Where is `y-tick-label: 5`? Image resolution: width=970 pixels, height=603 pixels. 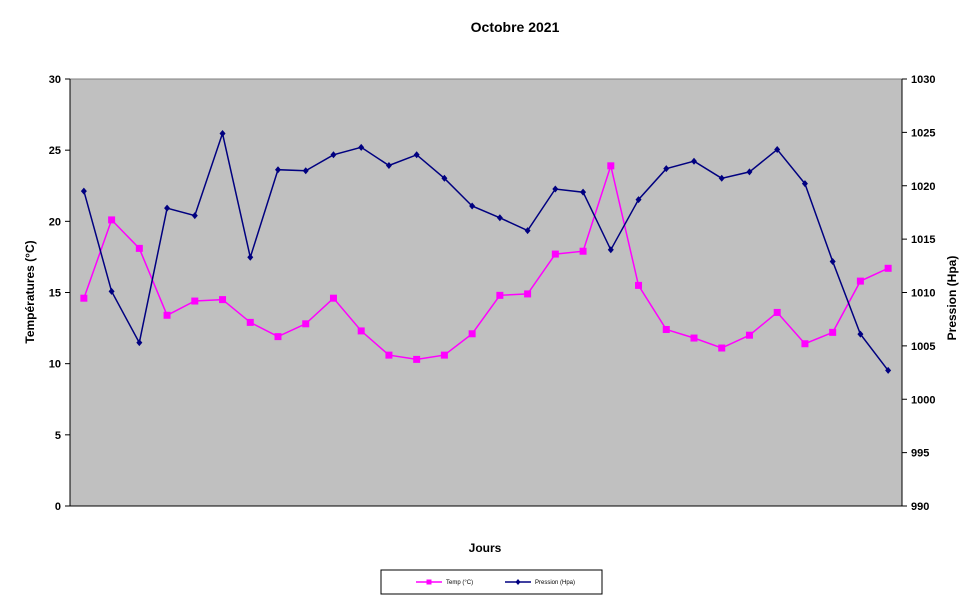
y-tick-label: 5 is located at coordinates (58, 436).